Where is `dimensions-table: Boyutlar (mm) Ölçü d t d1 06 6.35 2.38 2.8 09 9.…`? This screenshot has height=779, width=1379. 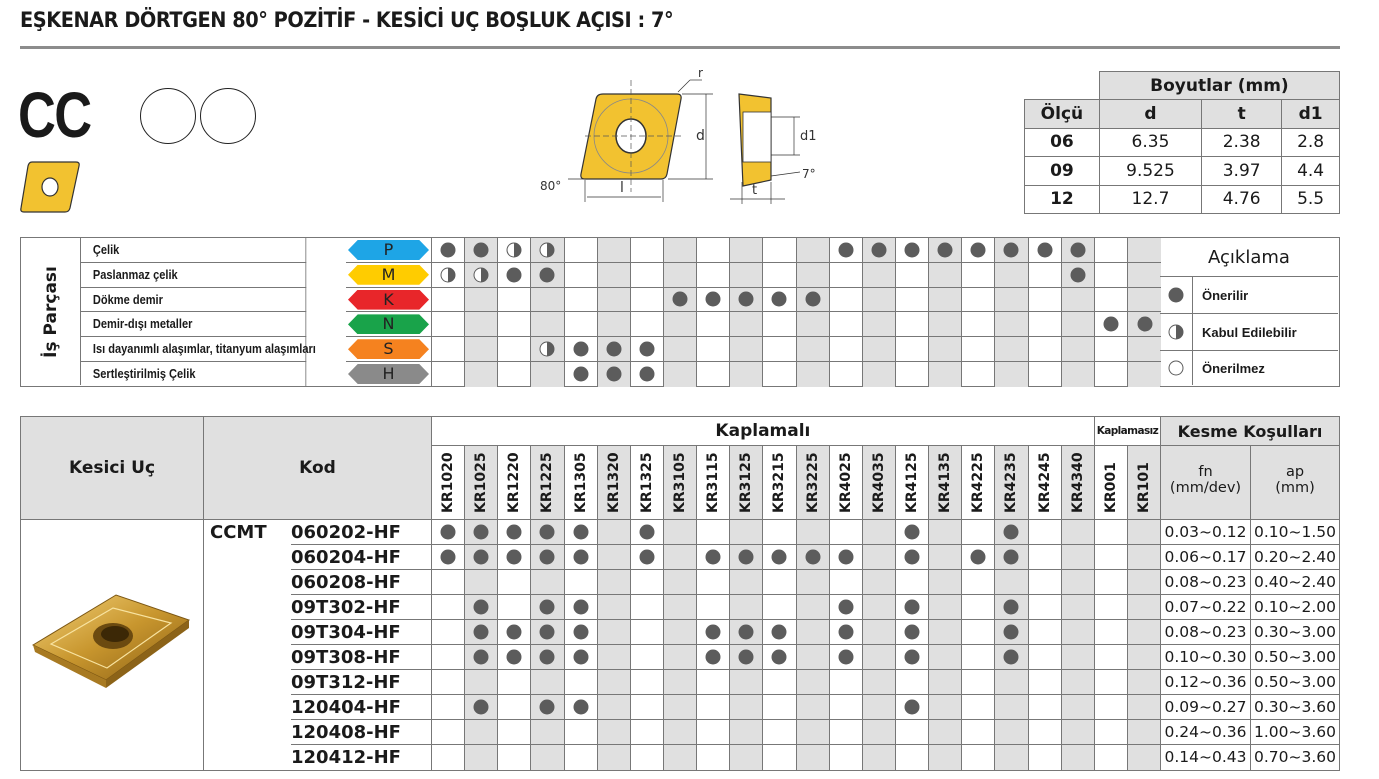 dimensions-table: Boyutlar (mm) Ölçü d t d1 06 6.35 2.38 2.8 09 9.… is located at coordinates (1182, 142).